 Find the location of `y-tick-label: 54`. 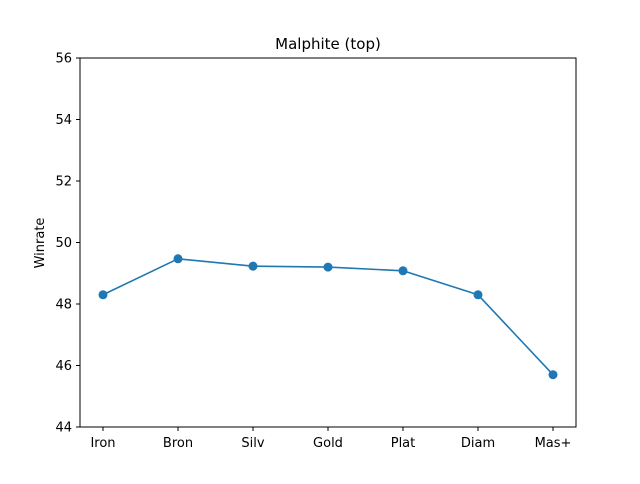

y-tick-label: 54 is located at coordinates (63, 120).